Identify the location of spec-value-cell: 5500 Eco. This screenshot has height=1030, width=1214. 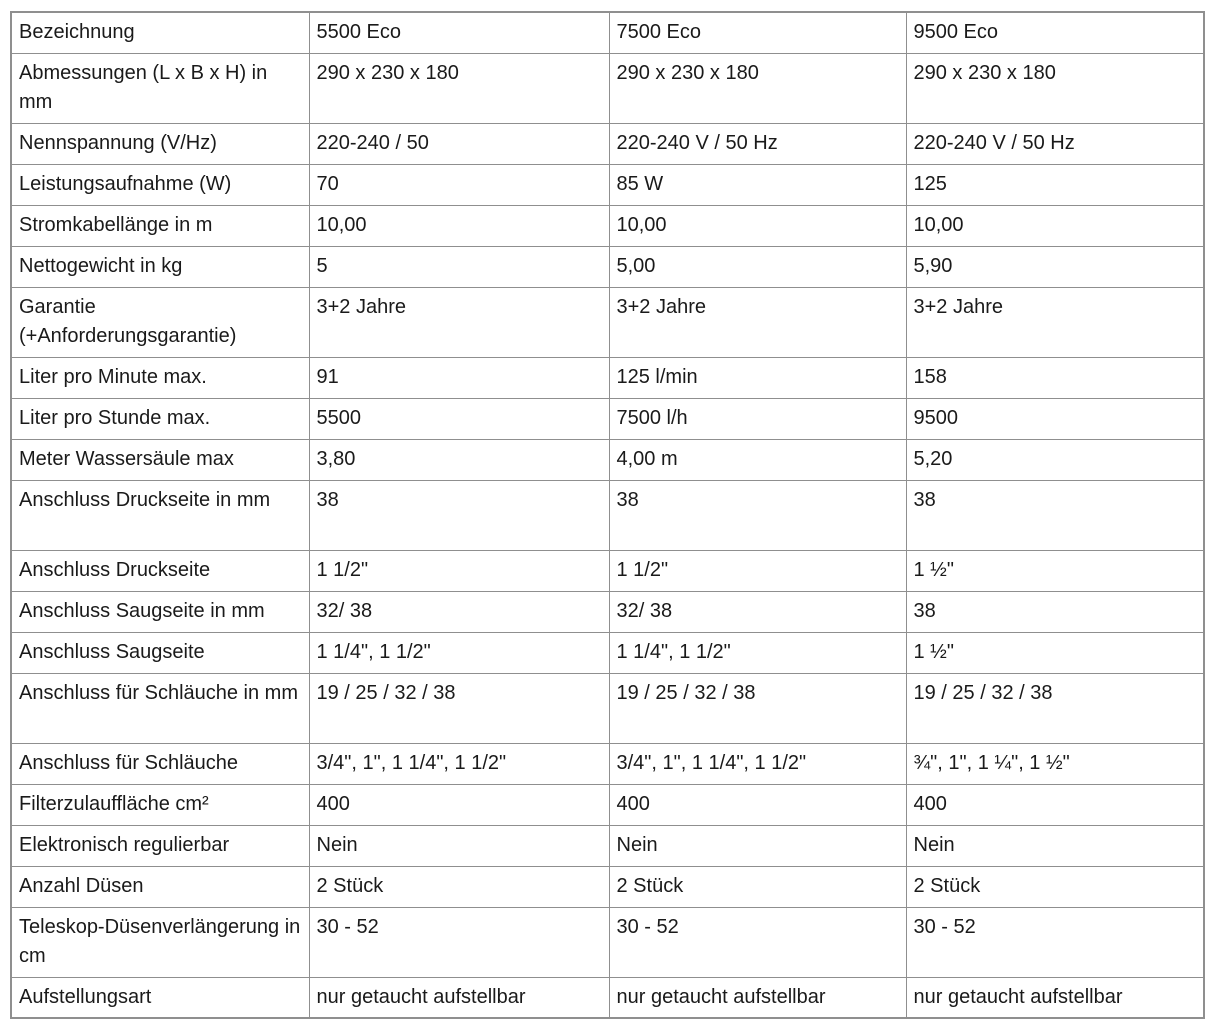
(459, 32).